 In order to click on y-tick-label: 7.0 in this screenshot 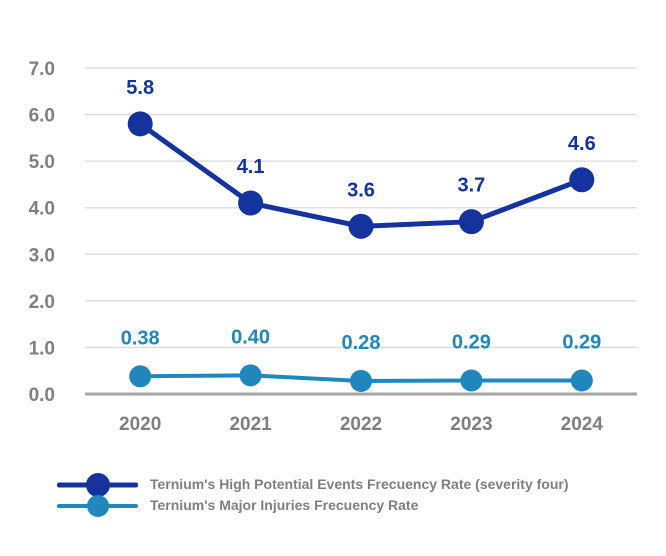, I will do `click(42, 69)`.